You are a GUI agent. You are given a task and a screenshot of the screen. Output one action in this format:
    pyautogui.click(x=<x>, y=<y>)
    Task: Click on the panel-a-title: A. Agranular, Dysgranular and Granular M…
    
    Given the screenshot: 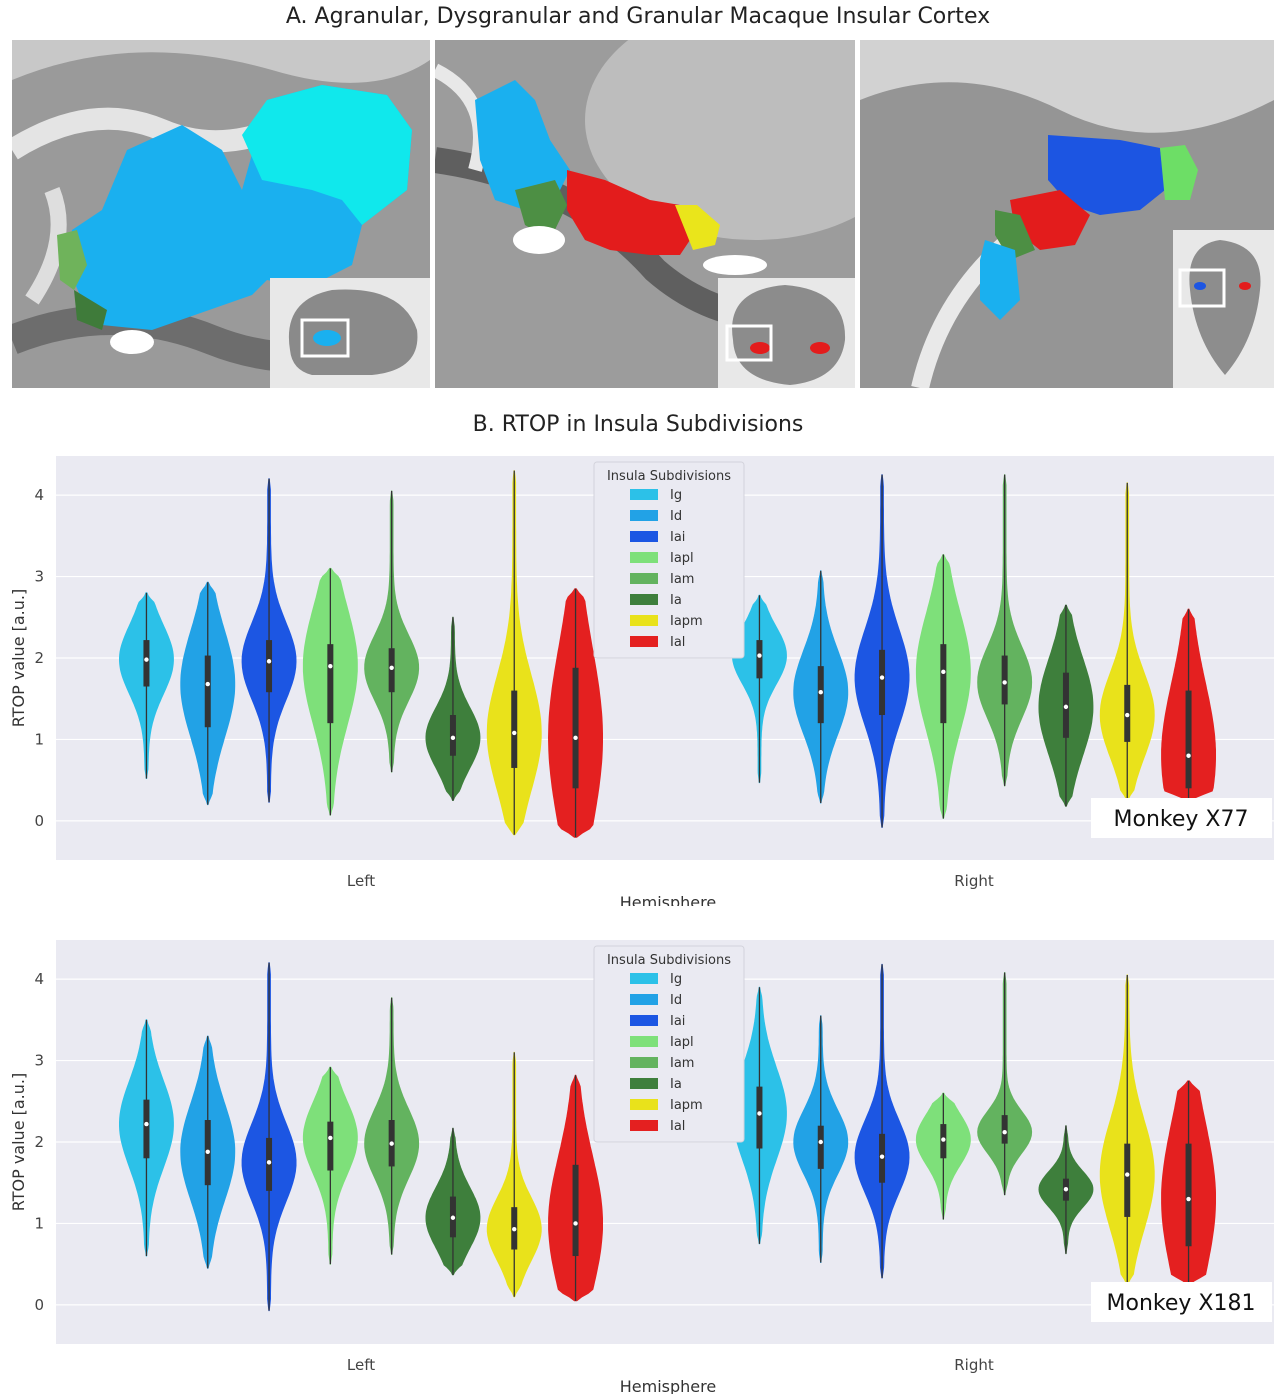 What is the action you would take?
    pyautogui.click(x=638, y=16)
    